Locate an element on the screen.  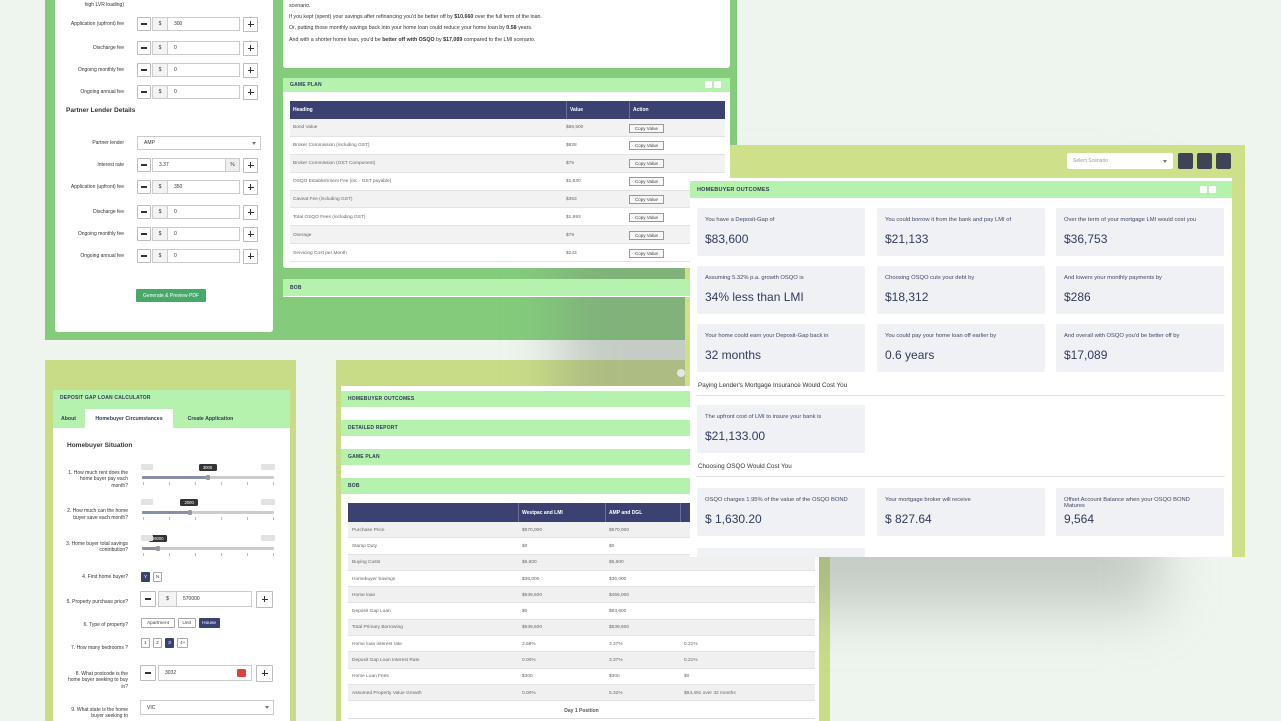
section-title: DEPOSIT GAP LOAN CALCULATOR is located at coordinates (105, 398).